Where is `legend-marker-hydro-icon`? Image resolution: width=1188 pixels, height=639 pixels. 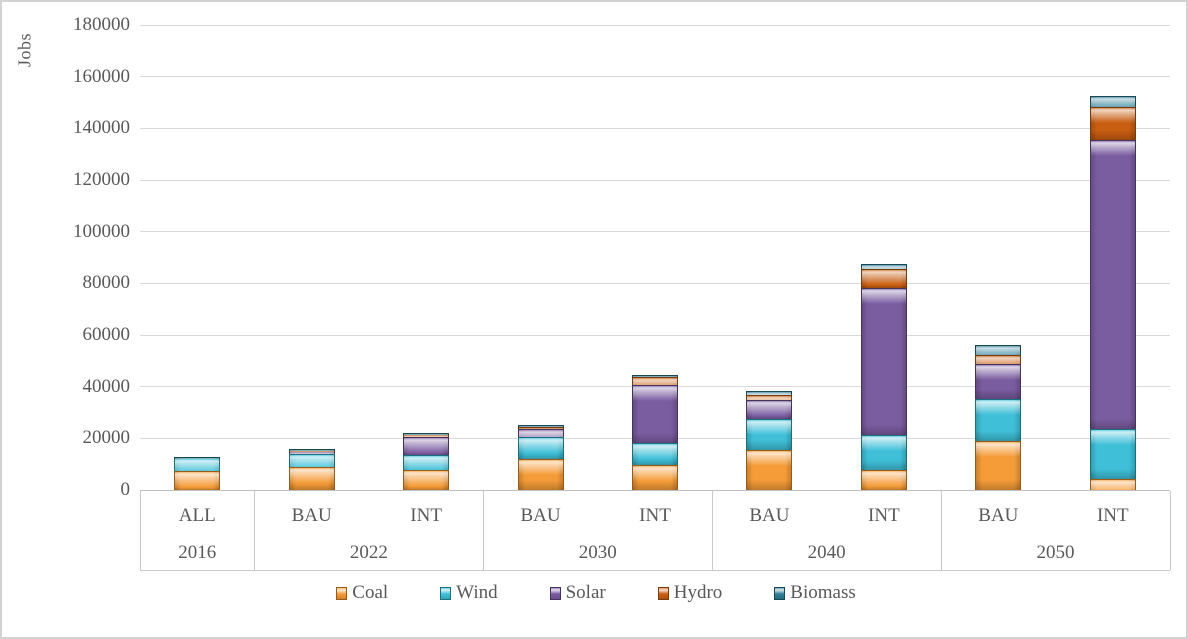
legend-marker-hydro-icon is located at coordinates (663, 593).